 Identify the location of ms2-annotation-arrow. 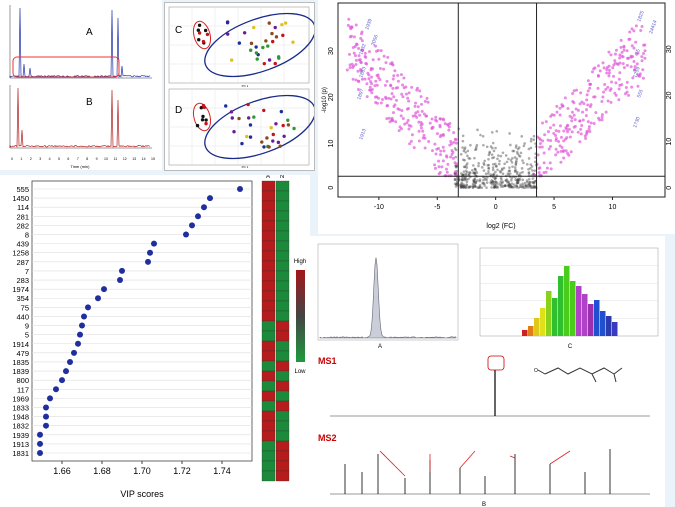
(392, 463).